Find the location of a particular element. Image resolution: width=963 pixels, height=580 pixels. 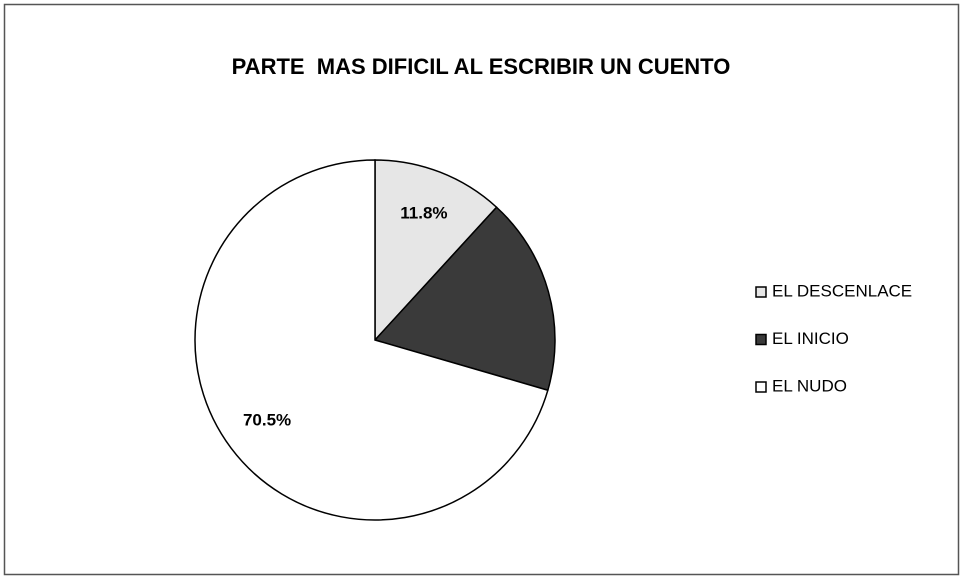

data-label: 70.5% is located at coordinates (267, 420).